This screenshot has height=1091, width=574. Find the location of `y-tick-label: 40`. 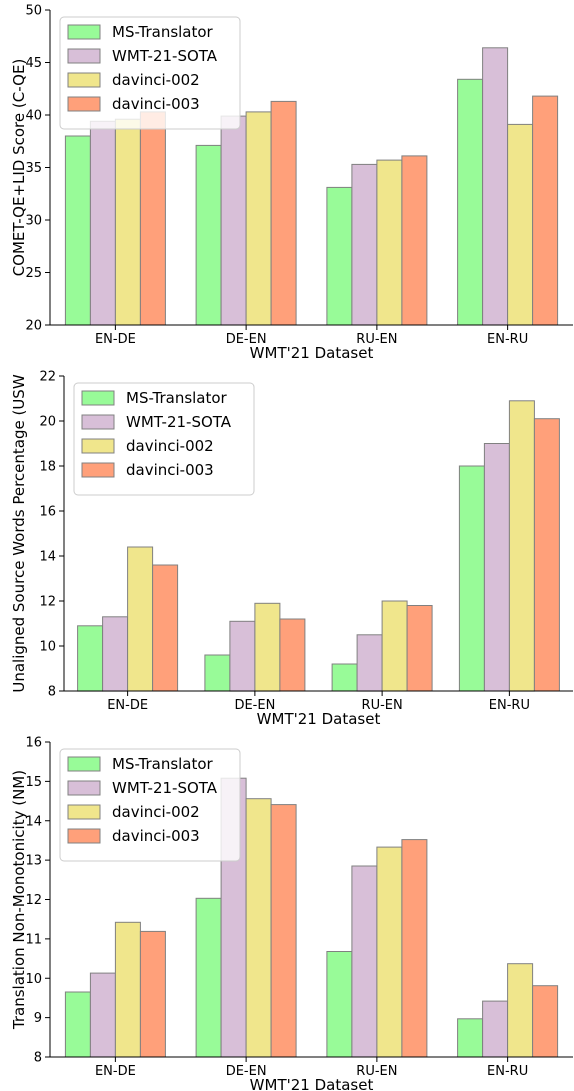

y-tick-label: 40 is located at coordinates (33, 116).